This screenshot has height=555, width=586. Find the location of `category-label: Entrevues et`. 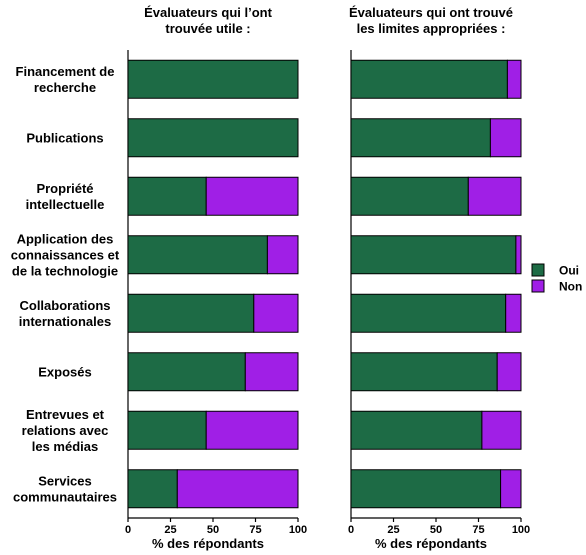

category-label: Entrevues et is located at coordinates (65, 414).